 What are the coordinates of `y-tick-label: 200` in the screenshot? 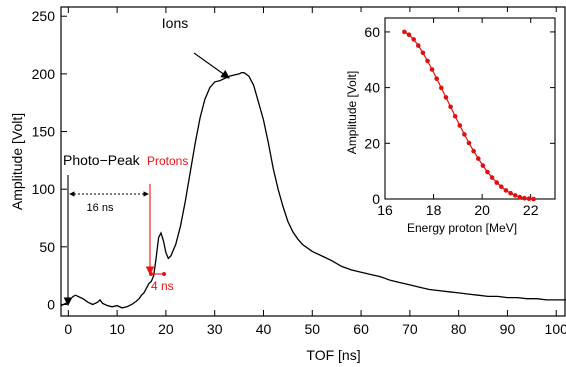 It's located at (44, 74).